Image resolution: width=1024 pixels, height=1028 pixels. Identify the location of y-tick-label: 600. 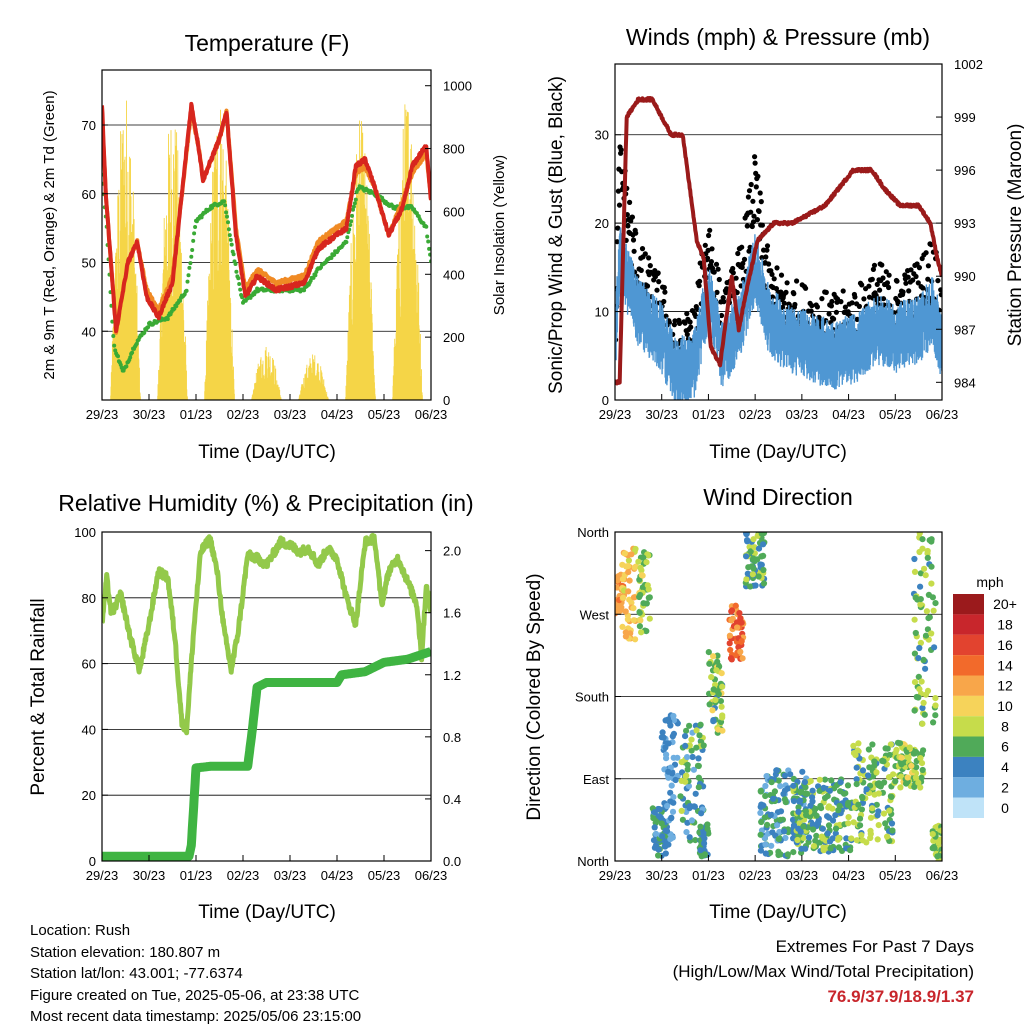
(454, 211).